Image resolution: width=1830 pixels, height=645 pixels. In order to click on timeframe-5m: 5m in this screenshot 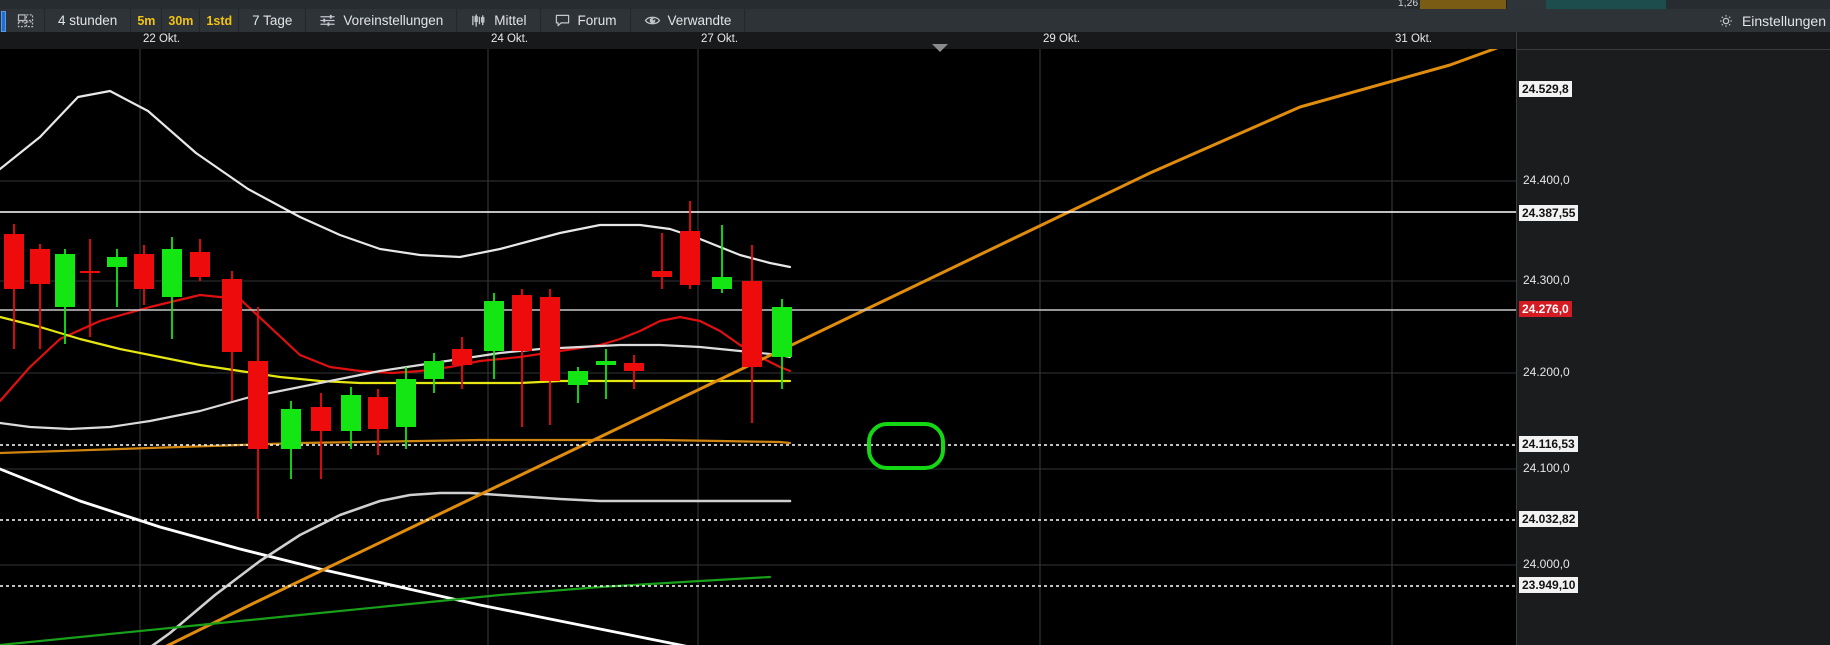, I will do `click(146, 20)`.